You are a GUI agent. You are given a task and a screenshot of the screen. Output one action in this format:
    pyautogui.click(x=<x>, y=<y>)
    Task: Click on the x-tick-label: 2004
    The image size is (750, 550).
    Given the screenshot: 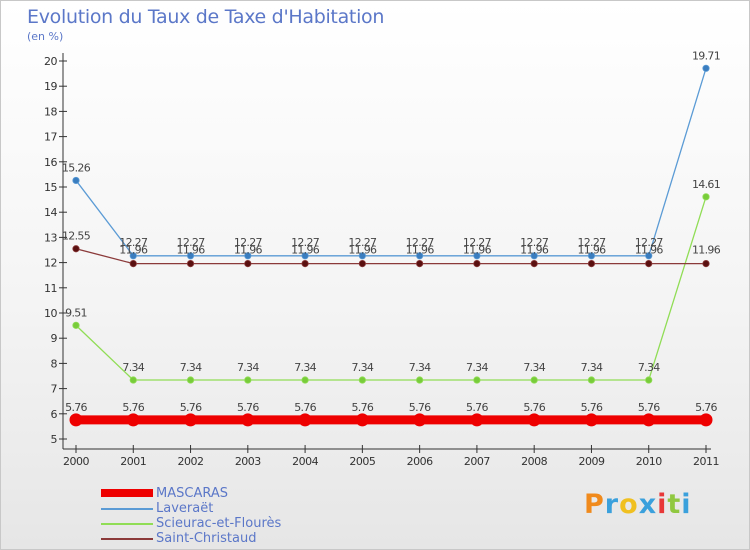 What is the action you would take?
    pyautogui.click(x=305, y=461)
    